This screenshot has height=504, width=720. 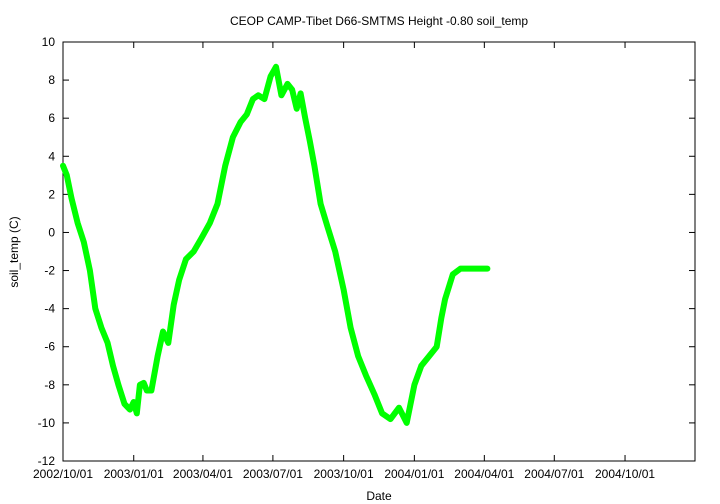 What do you see at coordinates (51, 194) in the screenshot?
I see `y-tick-label: 2` at bounding box center [51, 194].